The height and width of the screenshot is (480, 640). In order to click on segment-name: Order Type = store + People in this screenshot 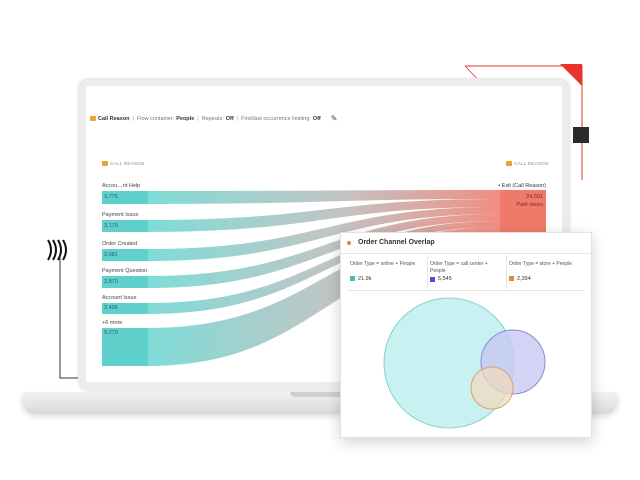, I will do `click(541, 264)`.